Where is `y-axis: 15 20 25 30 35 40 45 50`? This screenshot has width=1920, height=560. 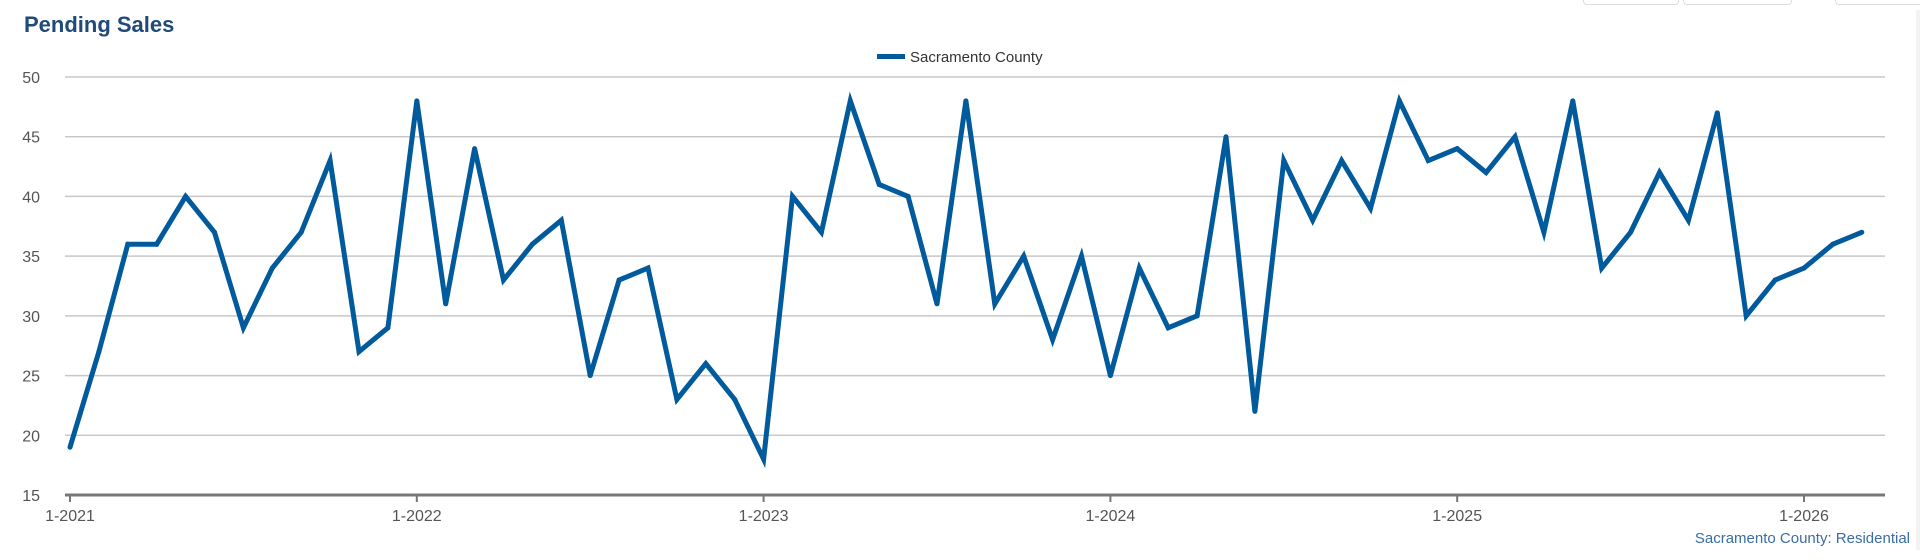
y-axis: 15 20 25 30 35 40 45 50 is located at coordinates (31, 287).